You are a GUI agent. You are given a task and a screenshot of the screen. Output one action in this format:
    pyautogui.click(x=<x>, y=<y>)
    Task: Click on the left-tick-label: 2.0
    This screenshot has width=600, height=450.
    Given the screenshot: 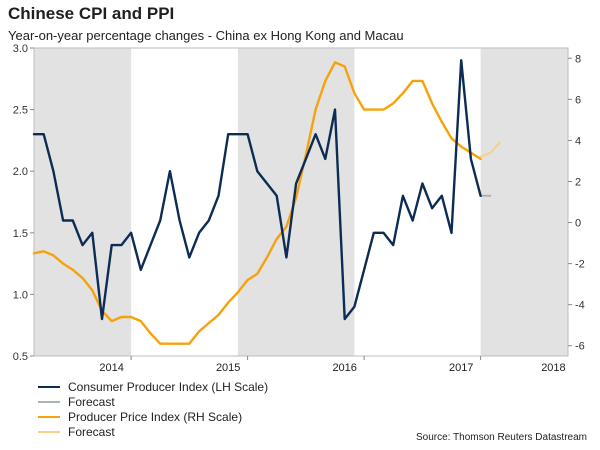 What is the action you would take?
    pyautogui.click(x=20, y=172)
    